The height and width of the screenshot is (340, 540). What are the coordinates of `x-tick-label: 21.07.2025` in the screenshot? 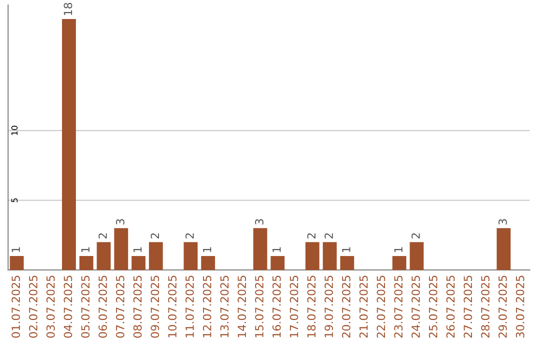 It's located at (363, 307).